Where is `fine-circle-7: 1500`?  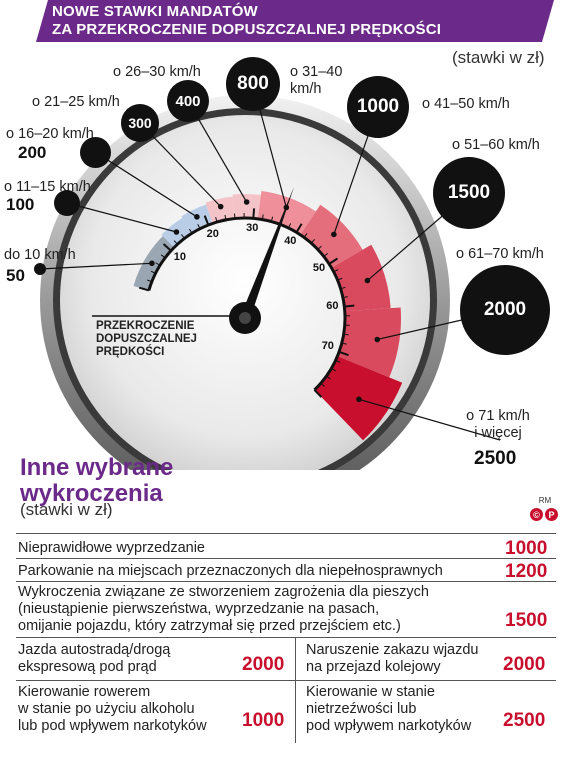
fine-circle-7: 1500 is located at coordinates (469, 193).